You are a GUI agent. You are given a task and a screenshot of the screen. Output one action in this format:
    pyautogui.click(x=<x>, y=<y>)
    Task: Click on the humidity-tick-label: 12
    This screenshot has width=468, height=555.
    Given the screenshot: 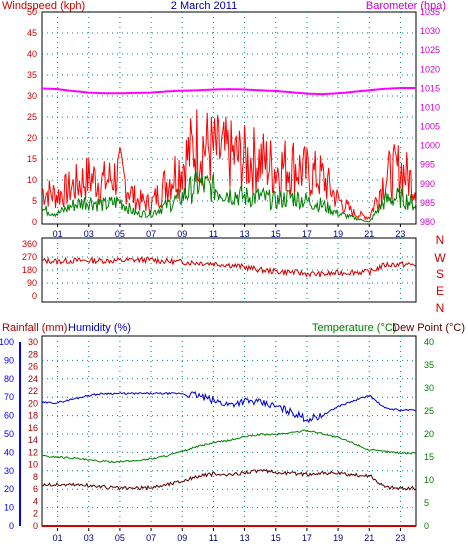 What is the action you would take?
    pyautogui.click(x=33, y=452)
    